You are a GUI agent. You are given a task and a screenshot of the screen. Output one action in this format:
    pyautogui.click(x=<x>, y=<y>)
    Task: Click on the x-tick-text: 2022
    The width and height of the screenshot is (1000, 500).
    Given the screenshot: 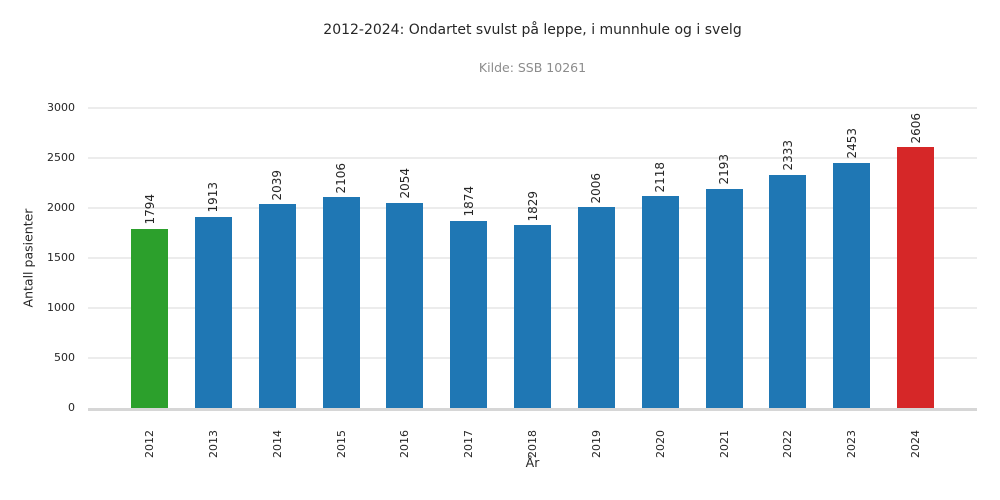 What is the action you would take?
    pyautogui.click(x=788, y=444)
    